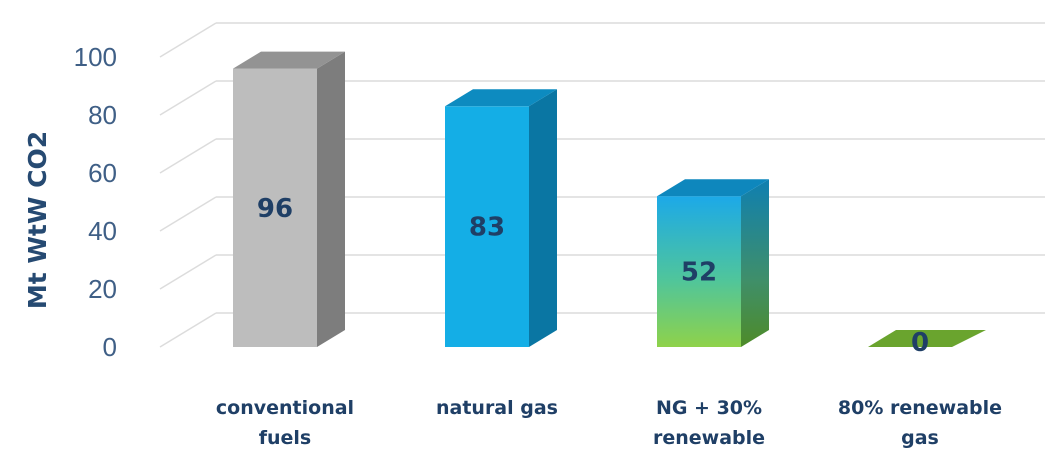 Image resolution: width=1061 pixels, height=454 pixels. Describe the element at coordinates (102, 231) in the screenshot. I see `y-tick-label: 40` at that location.